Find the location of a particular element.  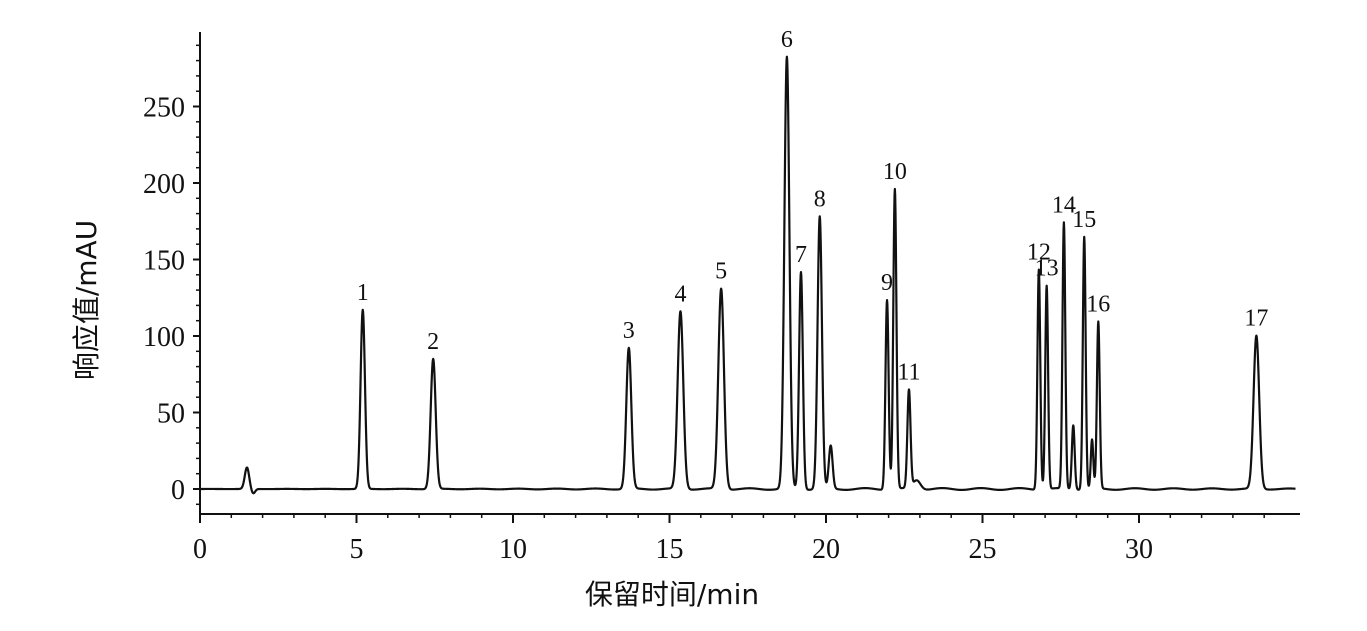

peak-label-11: 11 is located at coordinates (908, 372).